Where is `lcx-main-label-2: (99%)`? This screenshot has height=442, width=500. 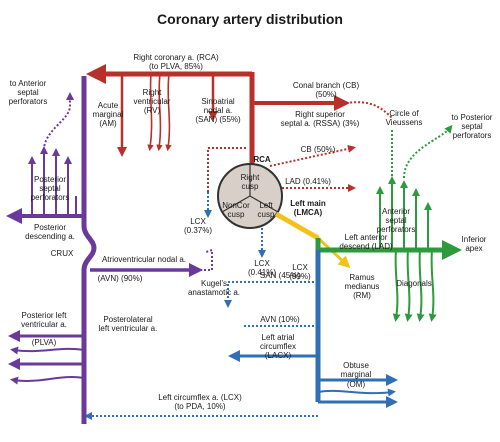
lcx-main-label-2: (99%) is located at coordinates (300, 276).